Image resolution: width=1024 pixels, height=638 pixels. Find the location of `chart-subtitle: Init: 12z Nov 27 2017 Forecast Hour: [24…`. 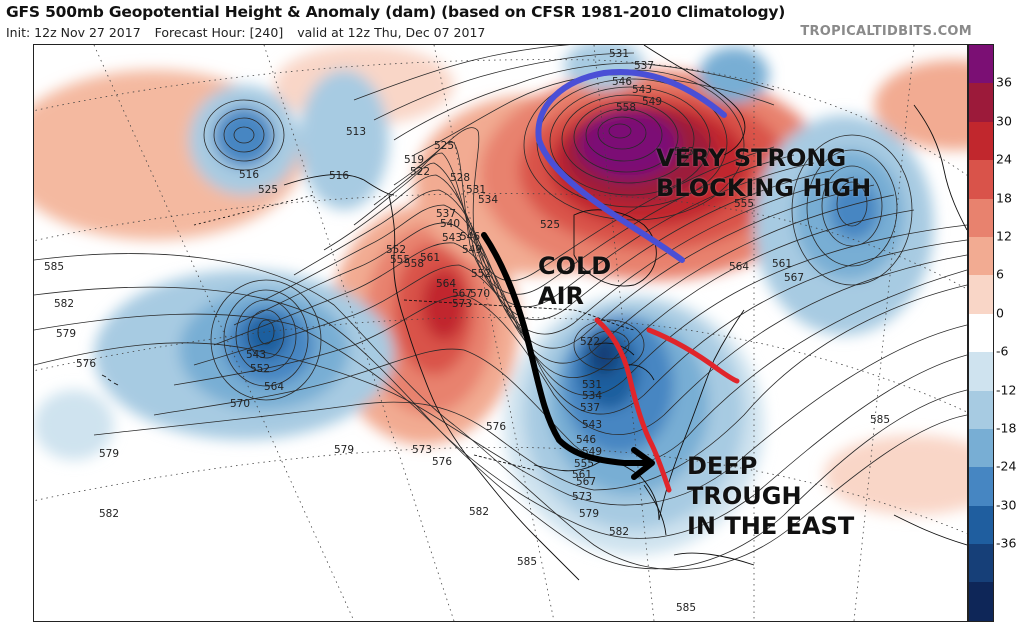

chart-subtitle: Init: 12z Nov 27 2017 Forecast Hour: [24… is located at coordinates (250, 32).